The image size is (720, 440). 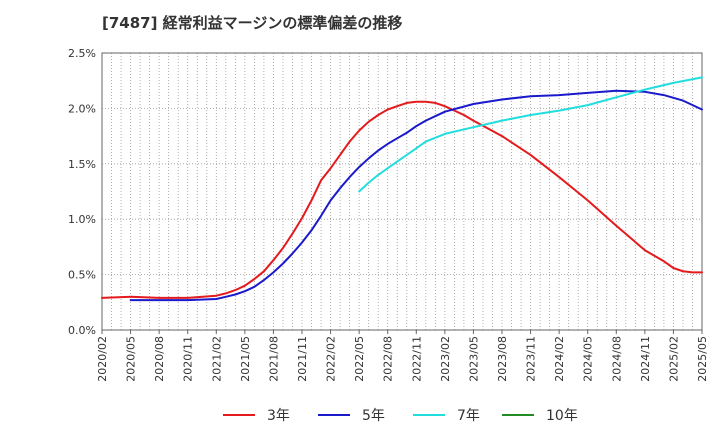 I want to click on y-tick-label: 2.0%, so click(x=82, y=108).